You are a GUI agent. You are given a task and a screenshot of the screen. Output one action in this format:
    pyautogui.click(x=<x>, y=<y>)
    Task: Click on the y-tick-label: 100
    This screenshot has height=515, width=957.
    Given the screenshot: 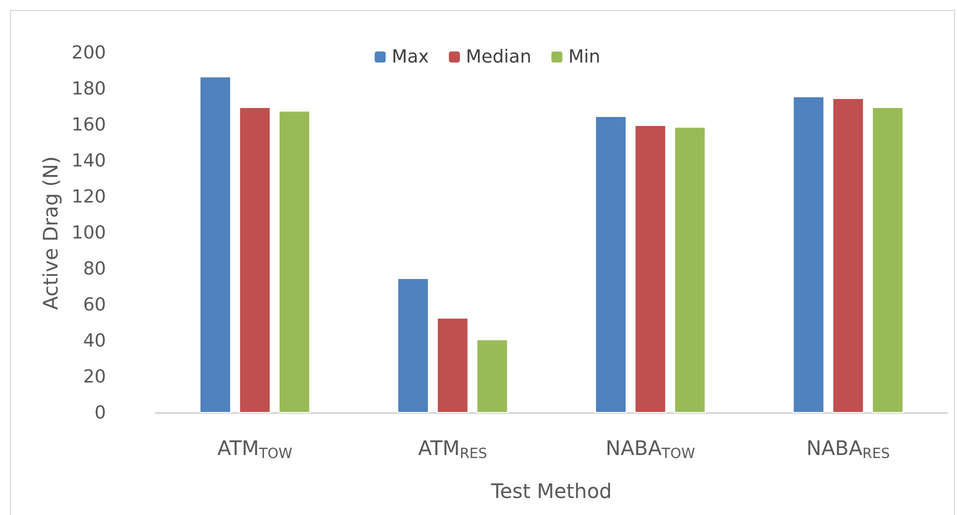 What is the action you would take?
    pyautogui.click(x=89, y=233)
    